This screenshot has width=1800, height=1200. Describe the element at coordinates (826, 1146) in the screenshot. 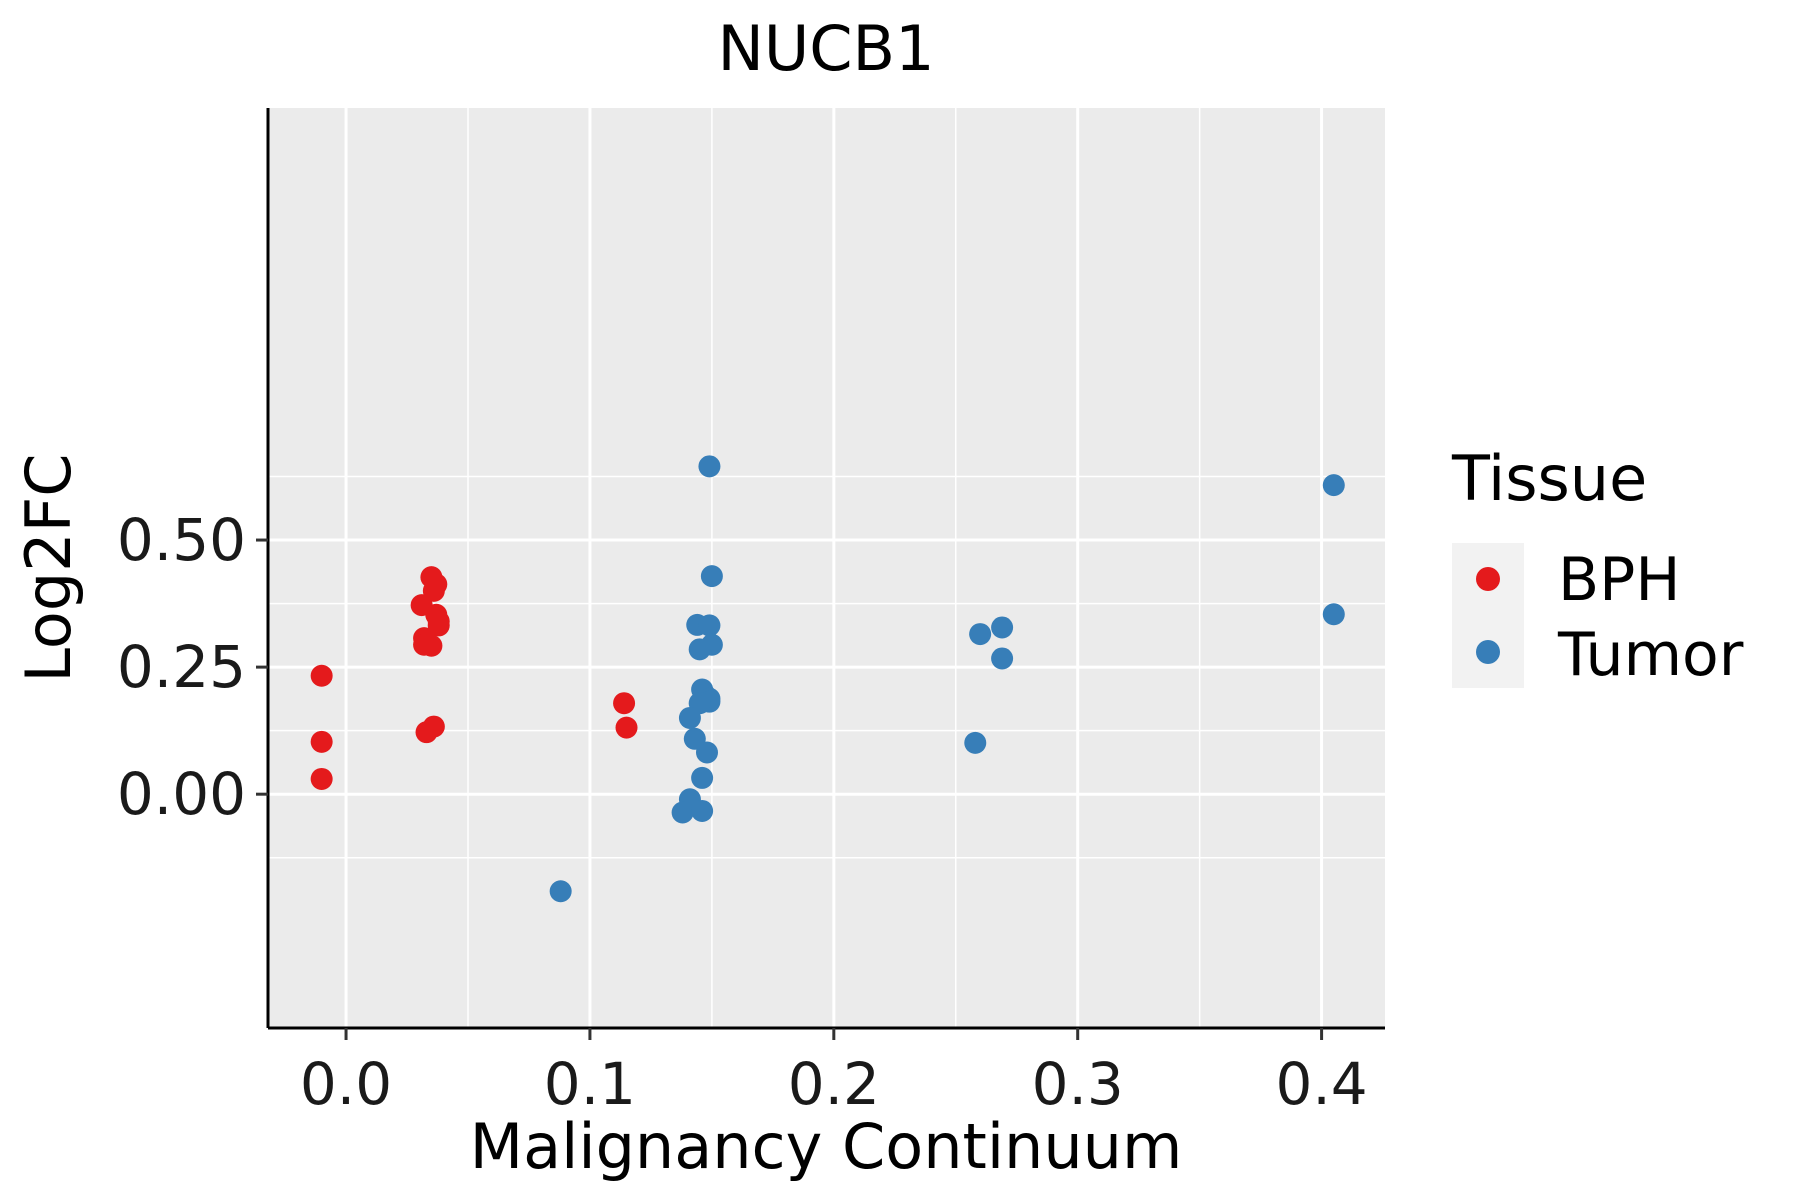

I see `x-axis-title: Malignancy Continuum` at that location.